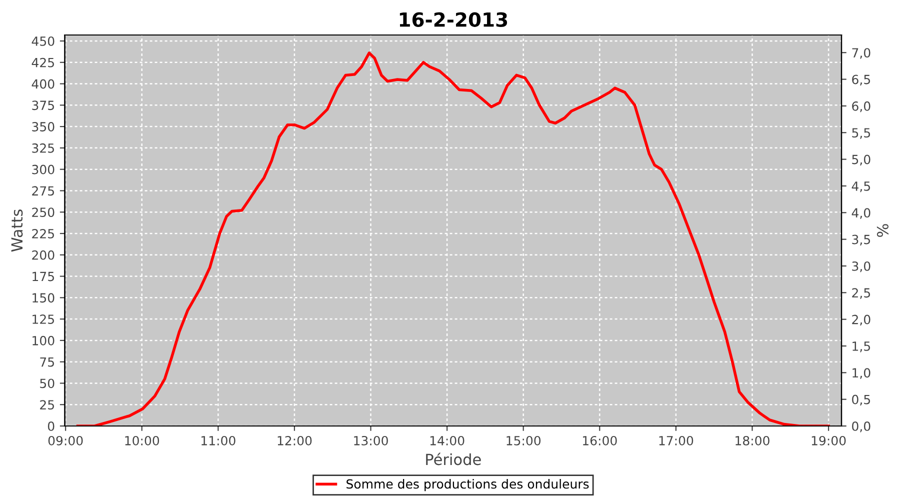 The width and height of the screenshot is (900, 500). Describe the element at coordinates (467, 485) in the screenshot. I see `legend-label: Somme des productions des onduleurs` at that location.